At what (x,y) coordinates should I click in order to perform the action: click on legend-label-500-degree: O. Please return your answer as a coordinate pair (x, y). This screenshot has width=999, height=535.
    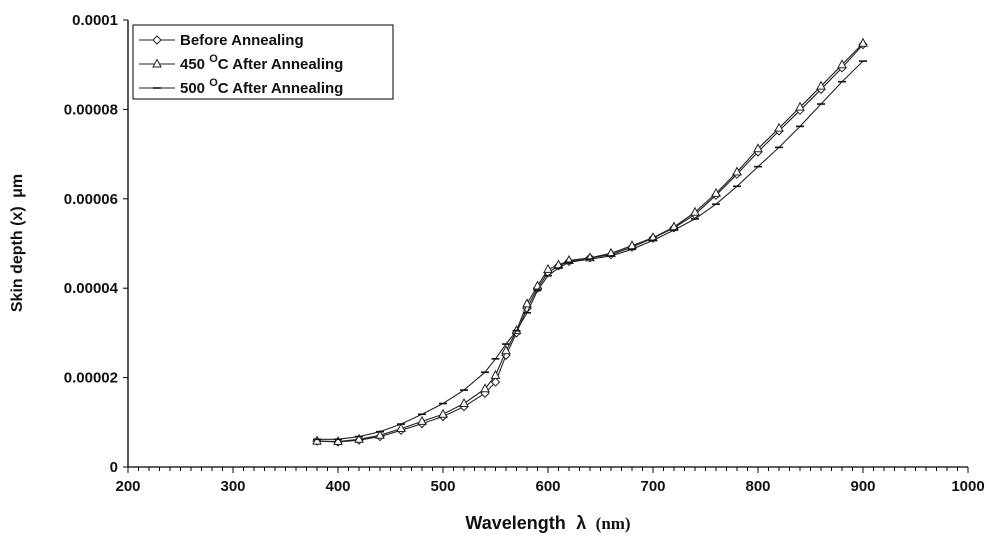
    Looking at the image, I should click on (213, 83).